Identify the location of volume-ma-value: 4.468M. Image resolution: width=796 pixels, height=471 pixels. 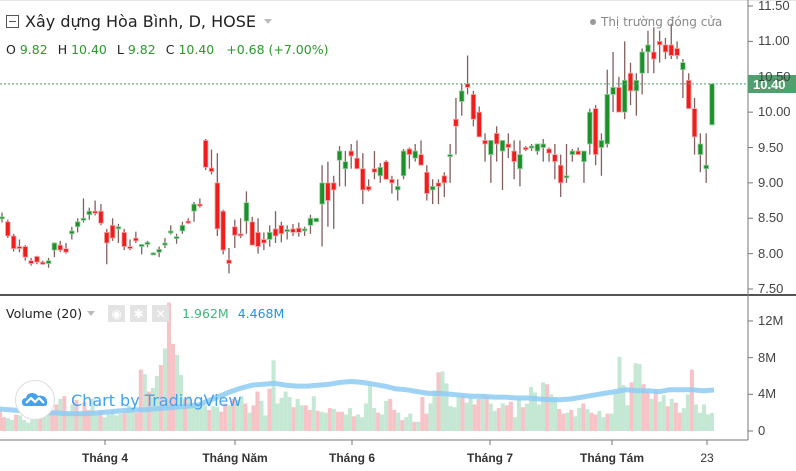
(261, 313).